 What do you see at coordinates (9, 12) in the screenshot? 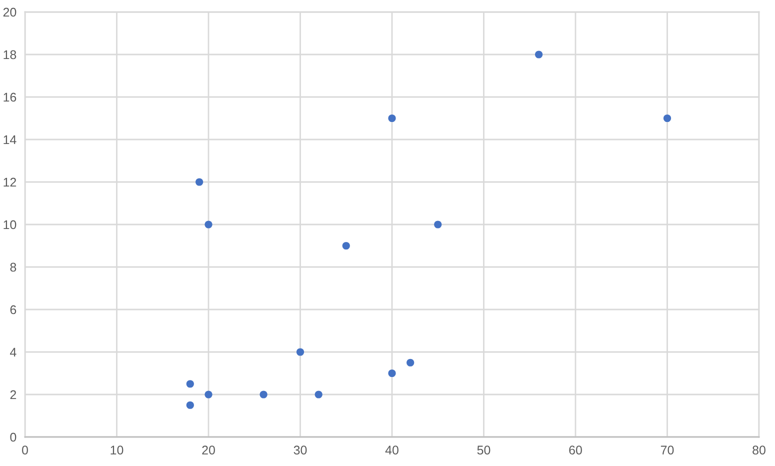
I see `y-tick-label: 20` at bounding box center [9, 12].